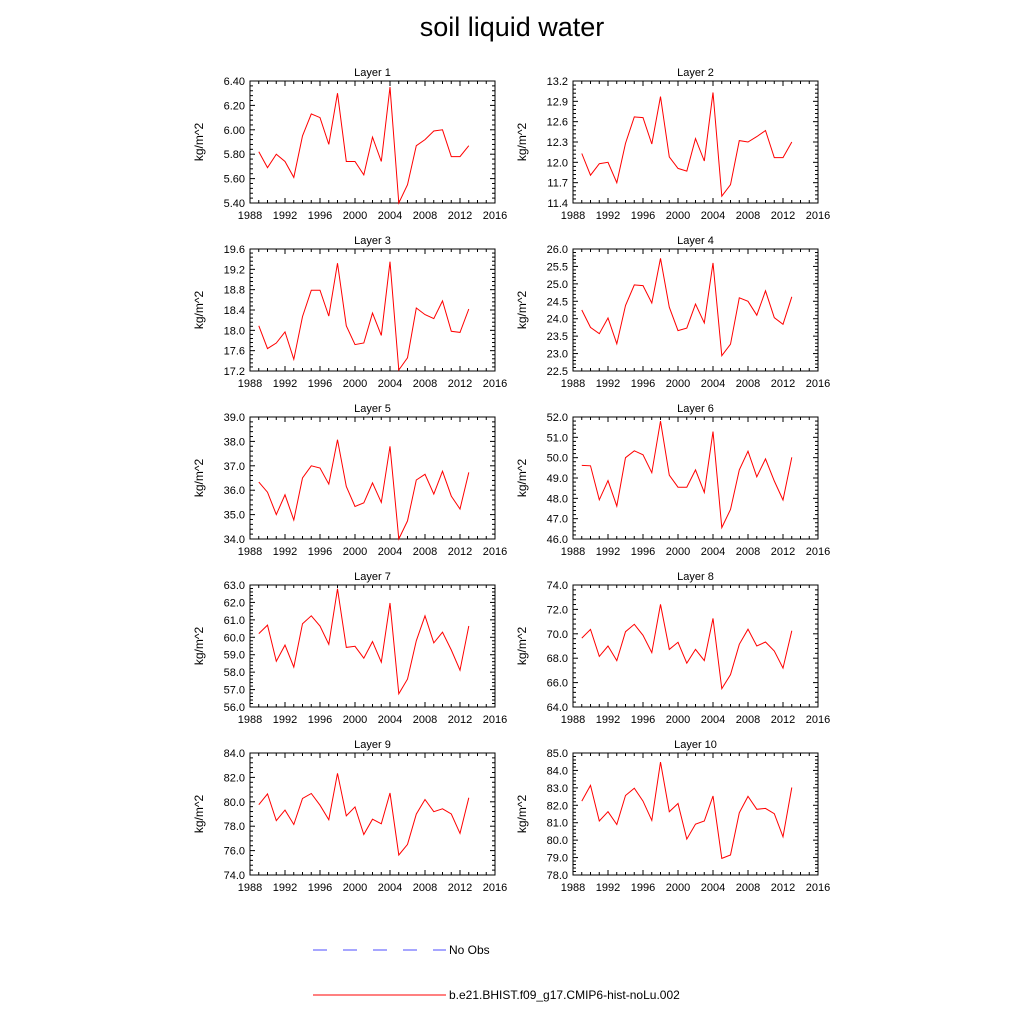  I want to click on panel4-ytick-label: 25.5, so click(557, 267).